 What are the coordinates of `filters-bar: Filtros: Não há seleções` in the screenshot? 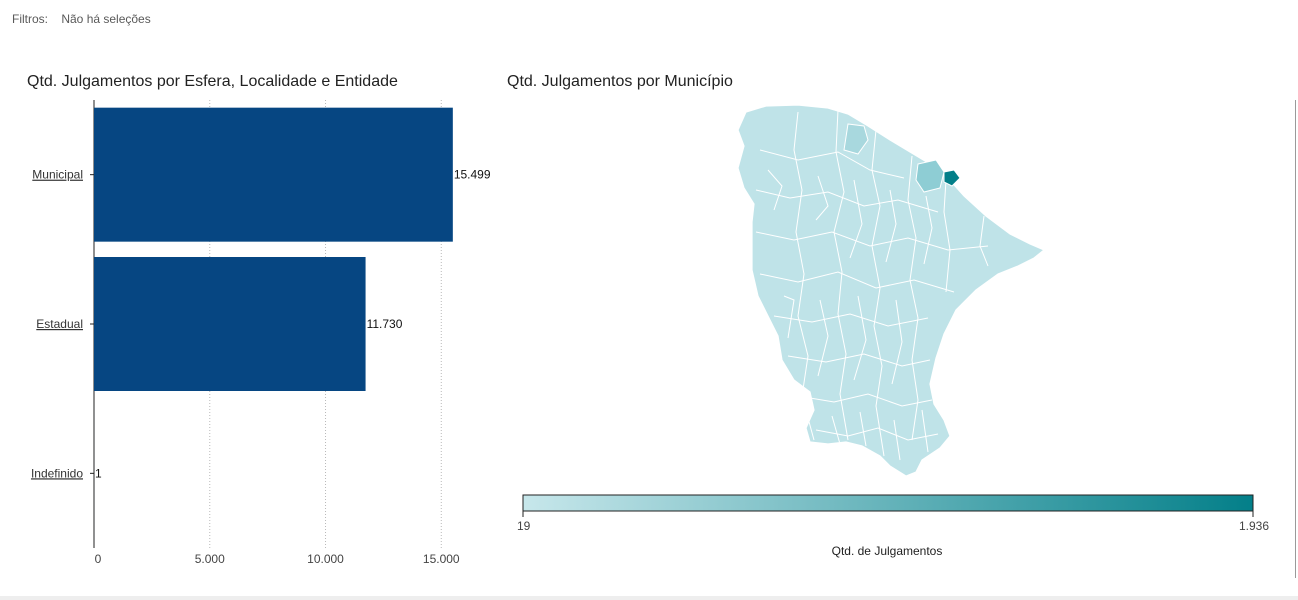 It's located at (81, 19).